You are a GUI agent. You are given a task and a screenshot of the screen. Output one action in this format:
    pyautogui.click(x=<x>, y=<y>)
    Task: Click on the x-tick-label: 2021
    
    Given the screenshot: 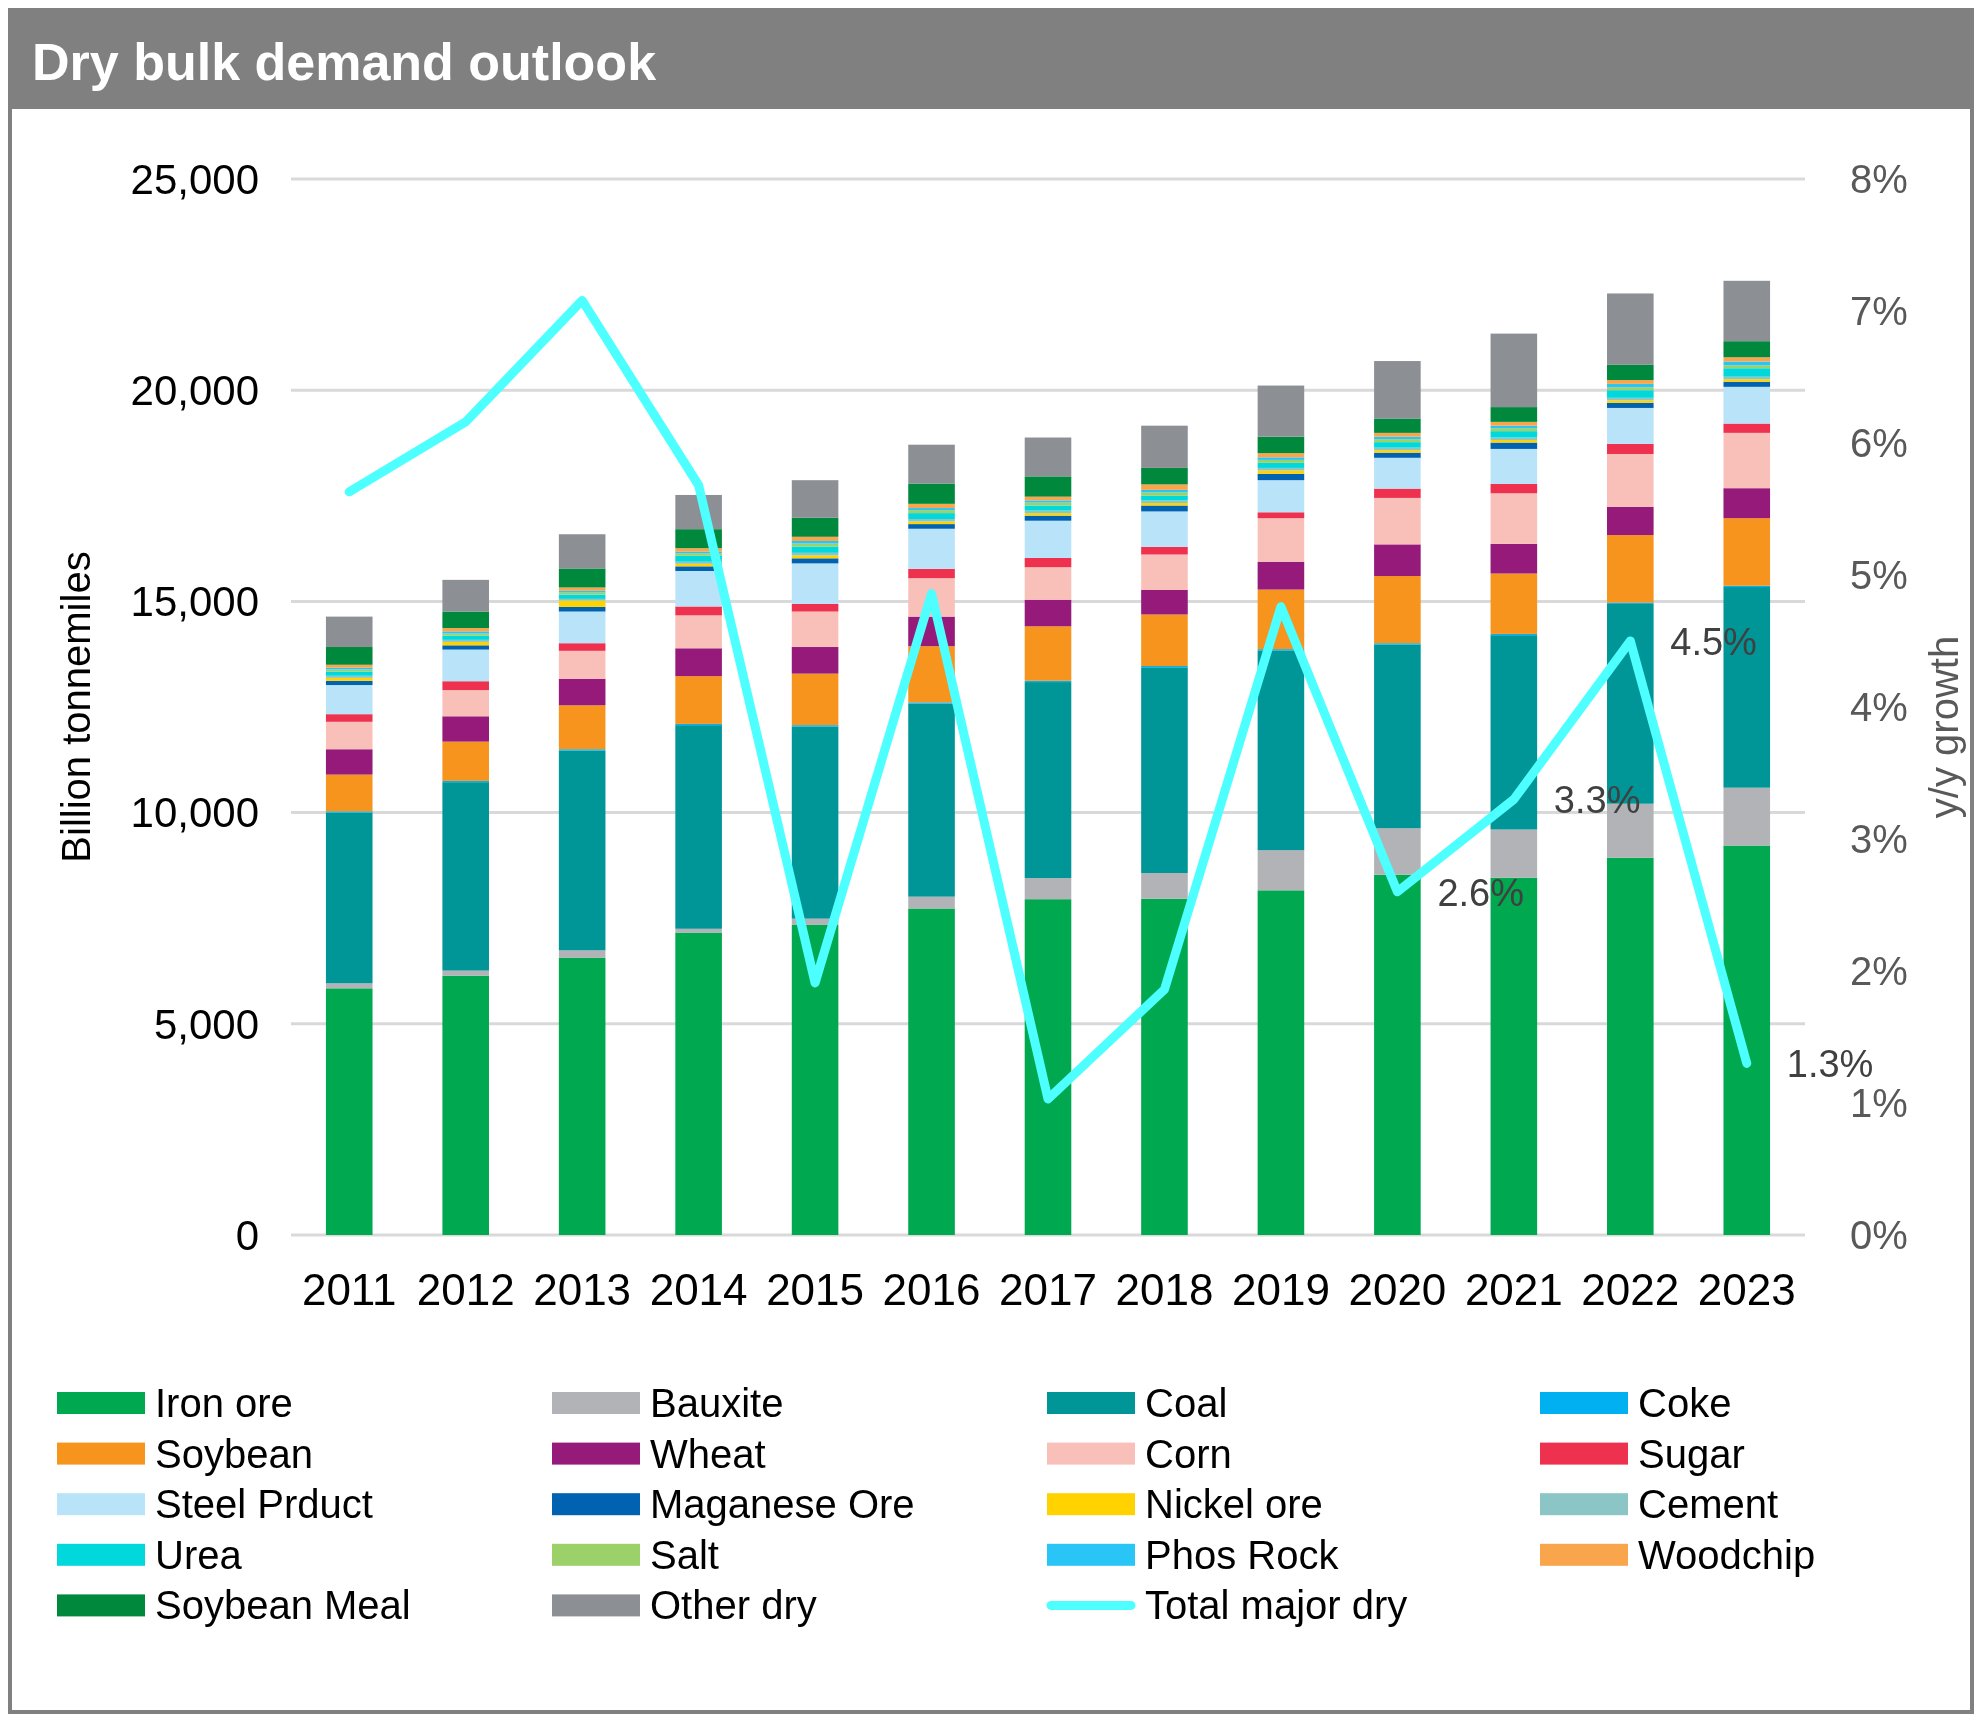 What is the action you would take?
    pyautogui.click(x=1513, y=1289)
    